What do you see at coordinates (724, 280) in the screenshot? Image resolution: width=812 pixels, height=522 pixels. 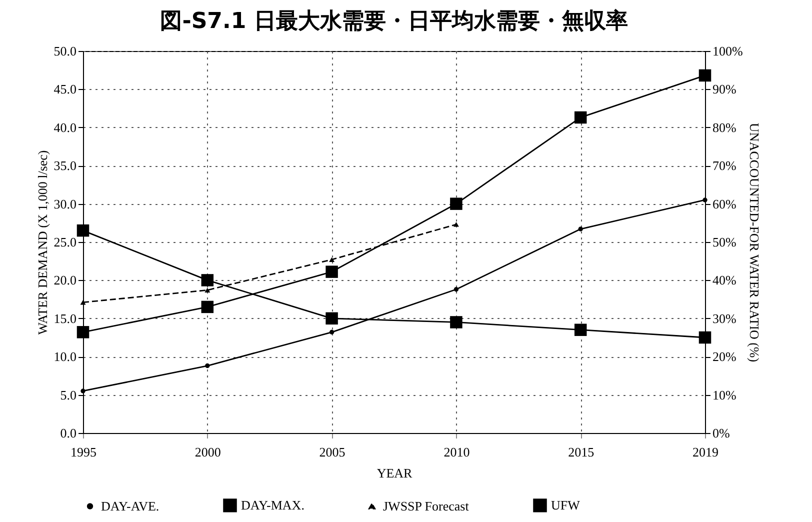 I see `y2-tick-label: 40%` at bounding box center [724, 280].